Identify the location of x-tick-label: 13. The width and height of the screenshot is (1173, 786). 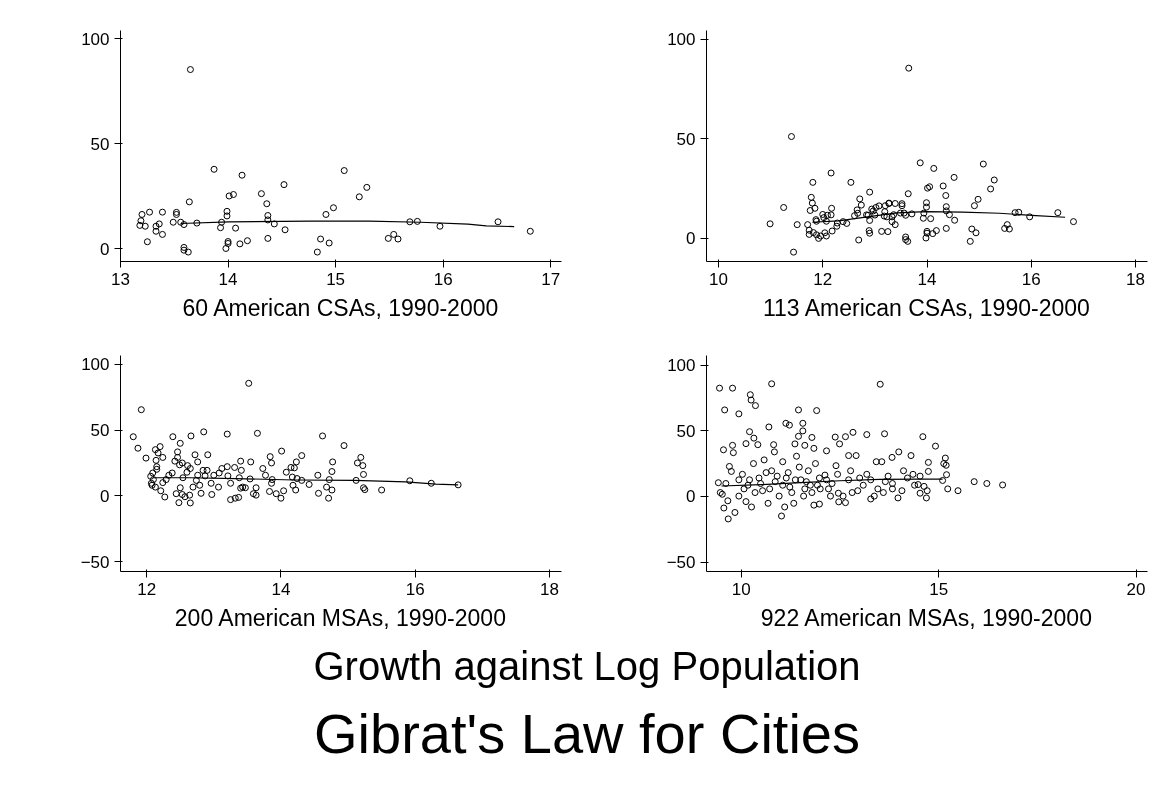
(120, 279).